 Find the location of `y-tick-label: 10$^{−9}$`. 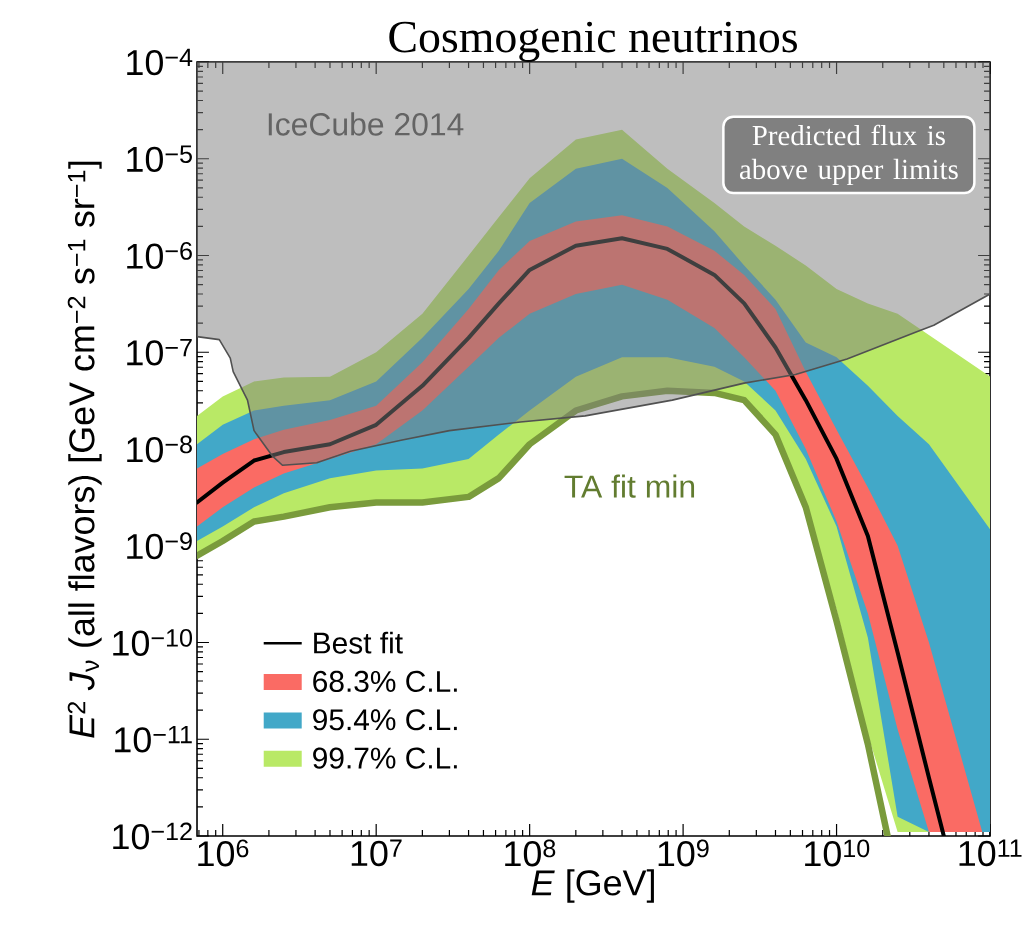

y-tick-label: 10$^{−9}$ is located at coordinates (159, 546).